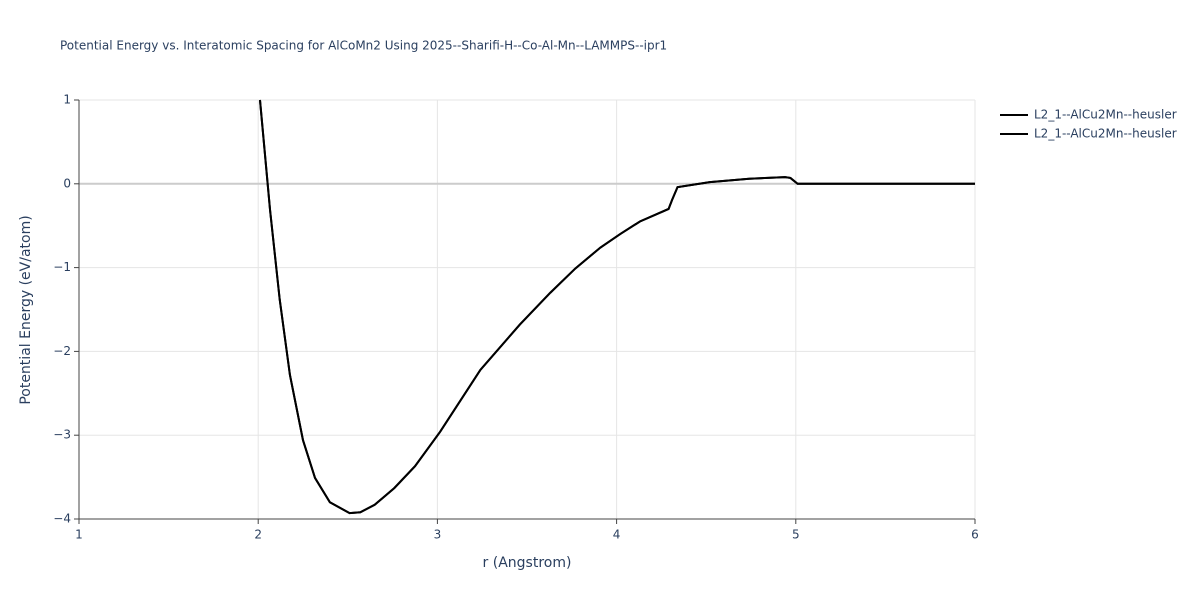 This screenshot has height=600, width=1200. Describe the element at coordinates (67, 183) in the screenshot. I see `y-tick-label: 0` at that location.